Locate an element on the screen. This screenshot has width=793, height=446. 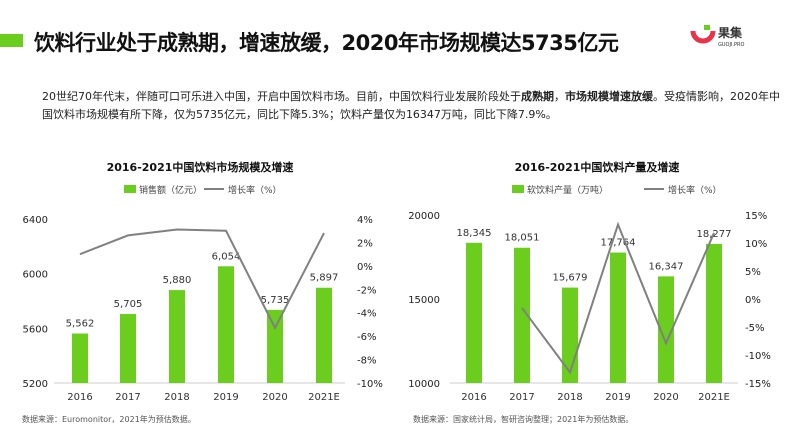
bar-data-label: 6,054 is located at coordinates (226, 256).